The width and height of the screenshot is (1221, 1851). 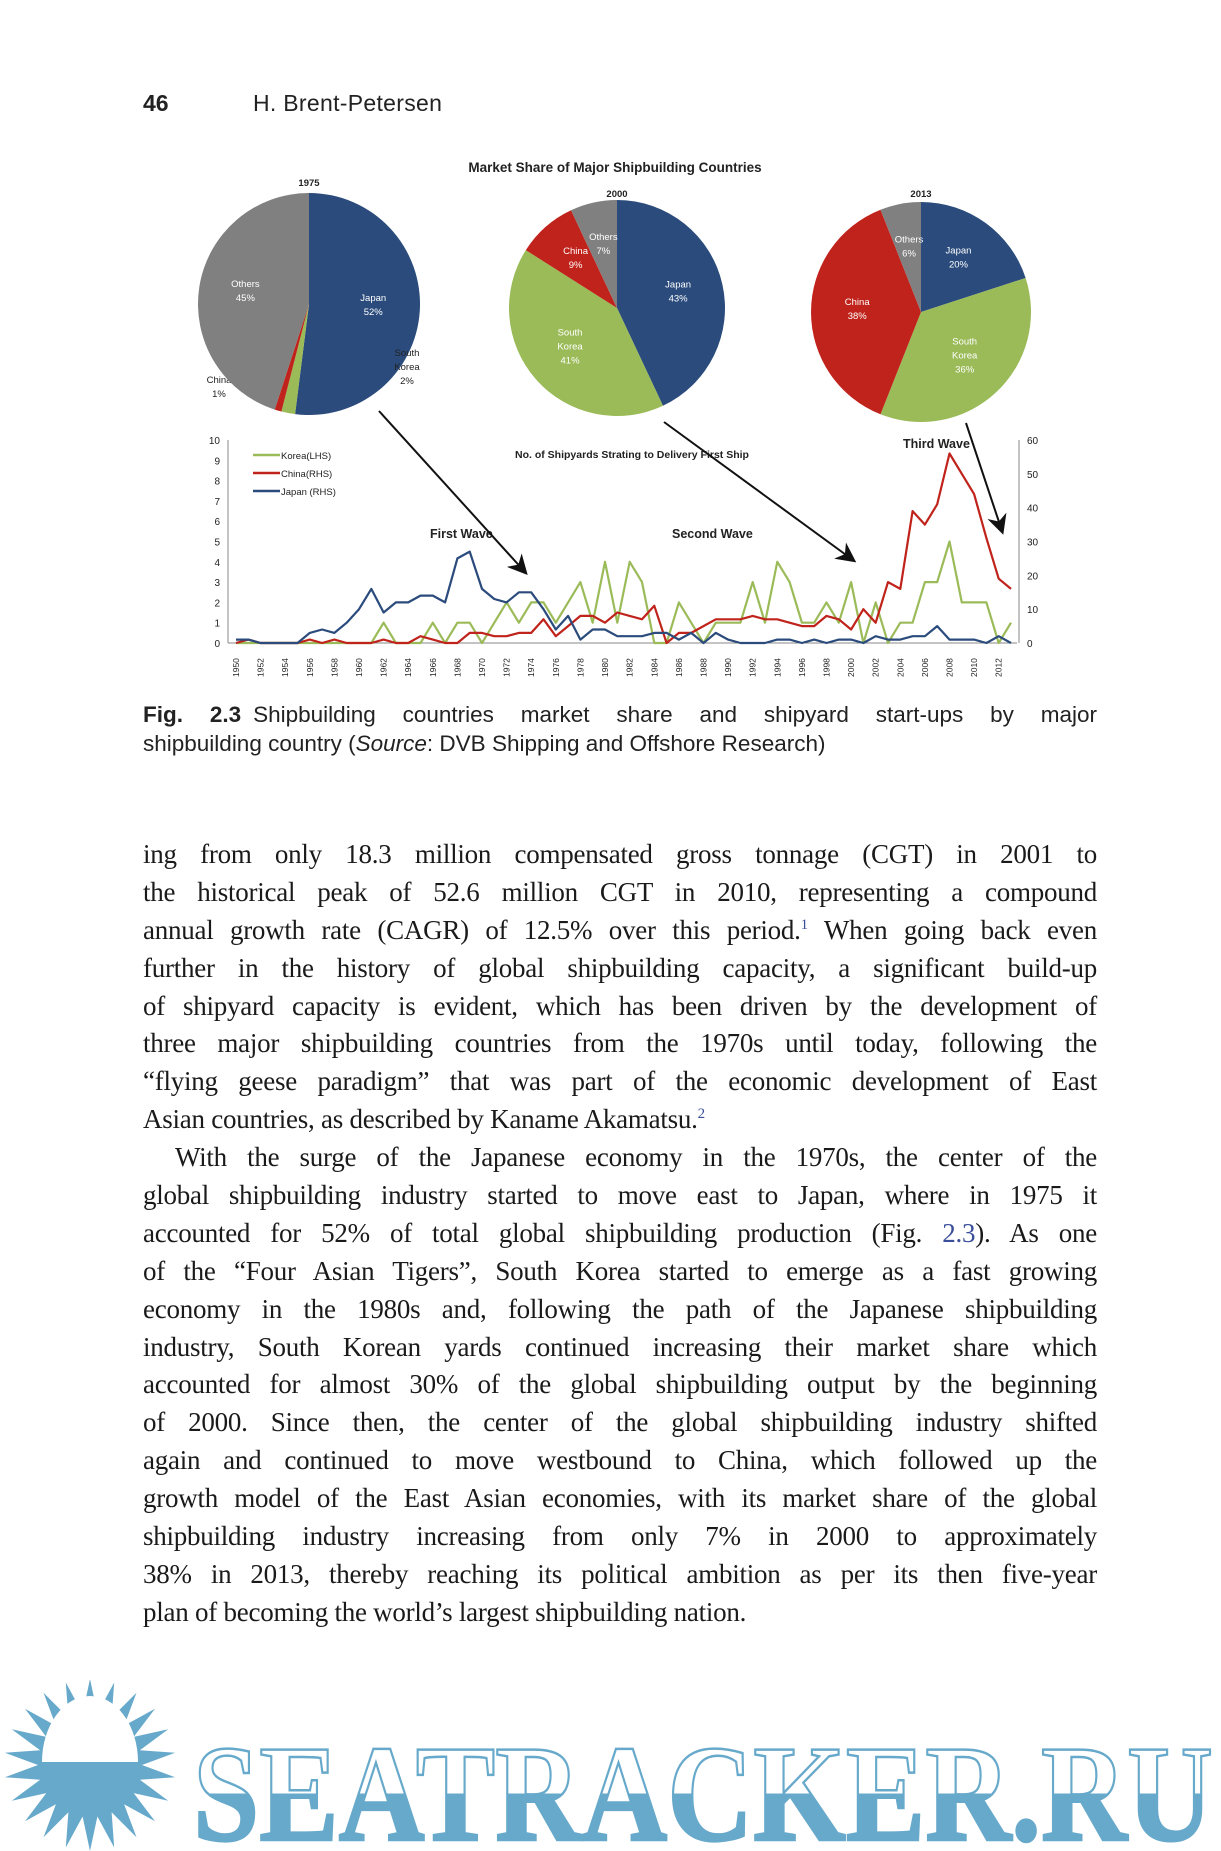 What do you see at coordinates (626, 743) in the screenshot?
I see `caption-text: : DVB Shipping and Offshore Research)` at bounding box center [626, 743].